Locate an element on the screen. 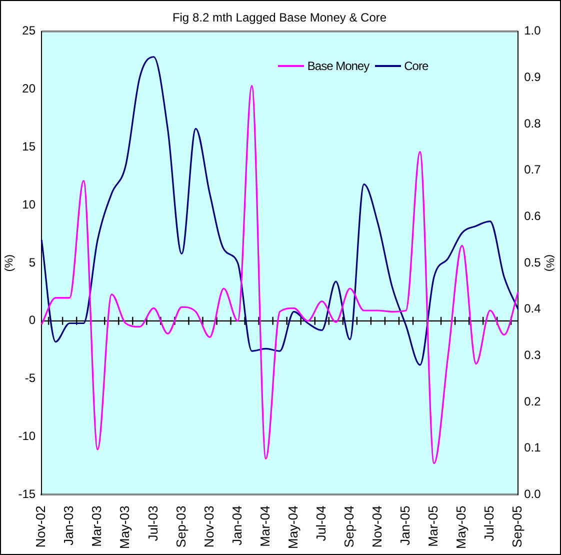 The image size is (561, 555). x-tick-label: May-03 is located at coordinates (124, 528).